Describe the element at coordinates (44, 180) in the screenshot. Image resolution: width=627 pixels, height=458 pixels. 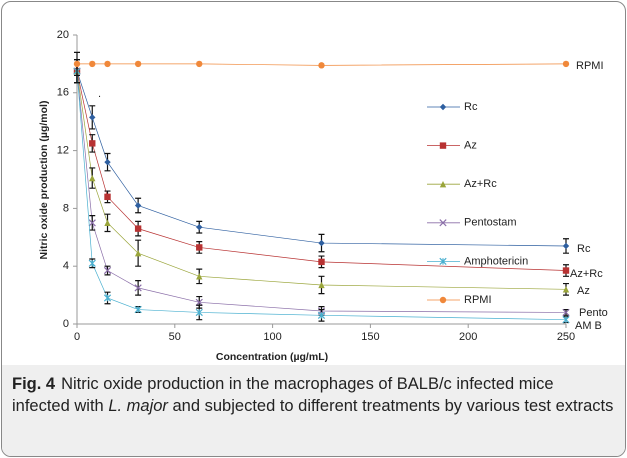
I see `y-axis-label: Nitric oxide production (µg/mol)` at that location.